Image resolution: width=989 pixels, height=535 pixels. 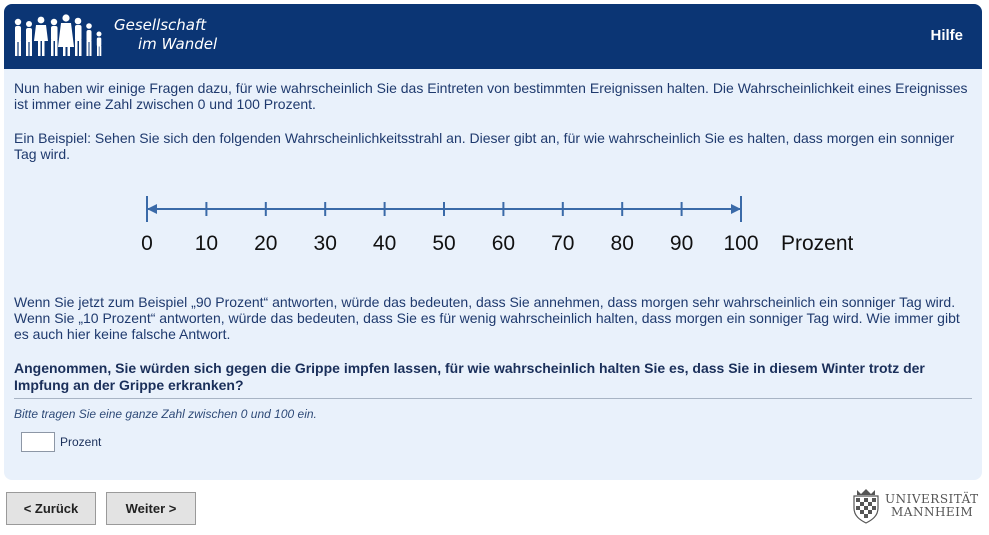 I want to click on scale-tick-label: 20, so click(x=265, y=243).